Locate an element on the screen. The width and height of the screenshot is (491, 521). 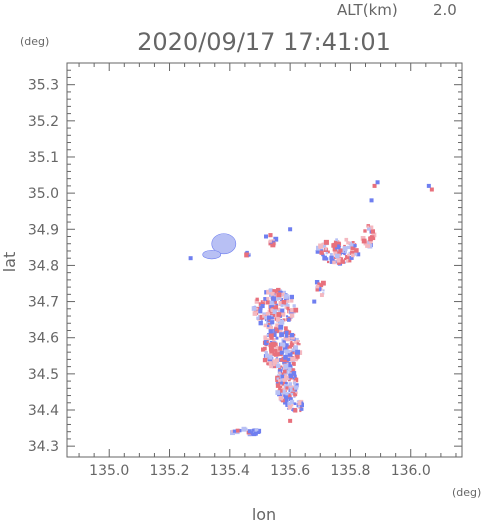
alt-value: 2.0 is located at coordinates (445, 10).